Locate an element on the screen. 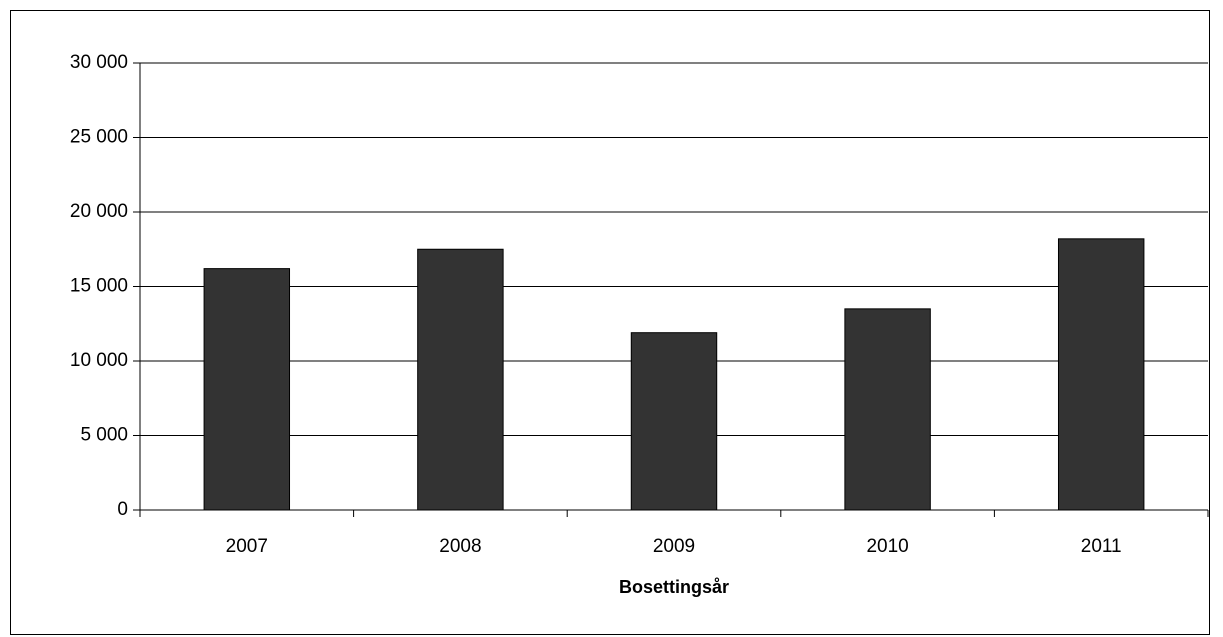 This screenshot has width=1223, height=637. y-tick-label: 30 000 is located at coordinates (99, 62).